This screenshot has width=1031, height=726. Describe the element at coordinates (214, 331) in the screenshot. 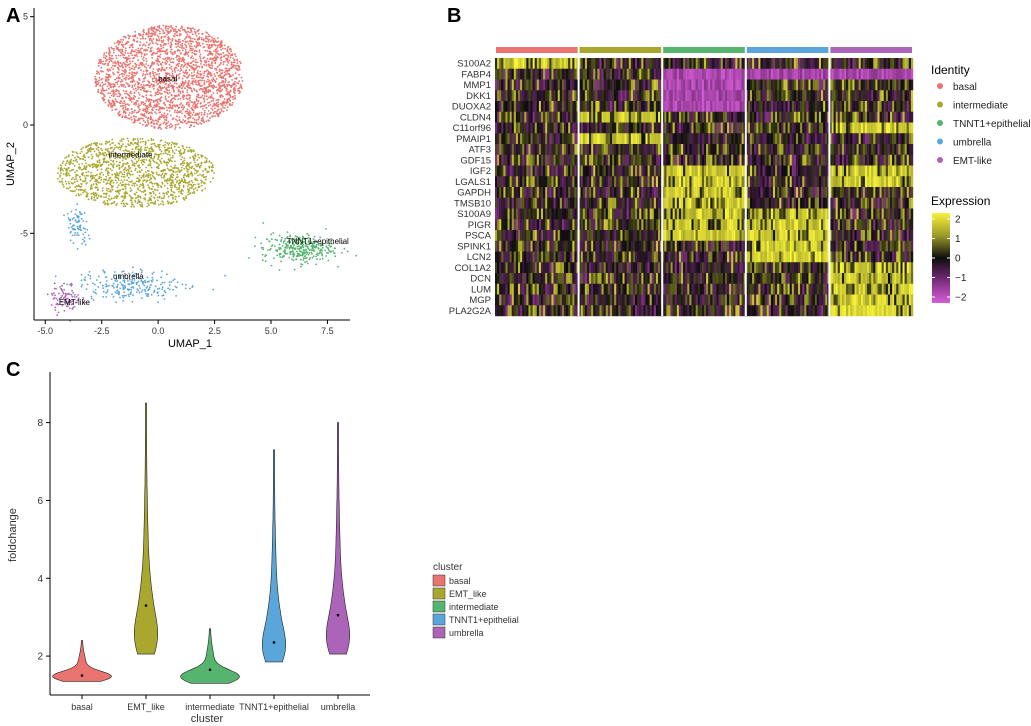

I see `umap-x-tick-label: 2.5` at that location.